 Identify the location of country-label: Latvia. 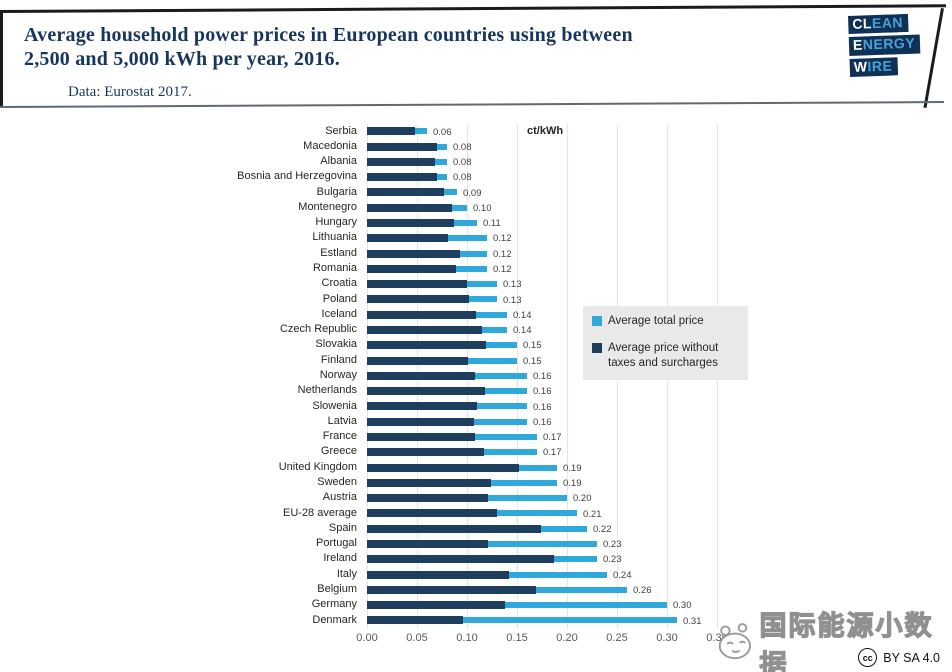
(342, 420).